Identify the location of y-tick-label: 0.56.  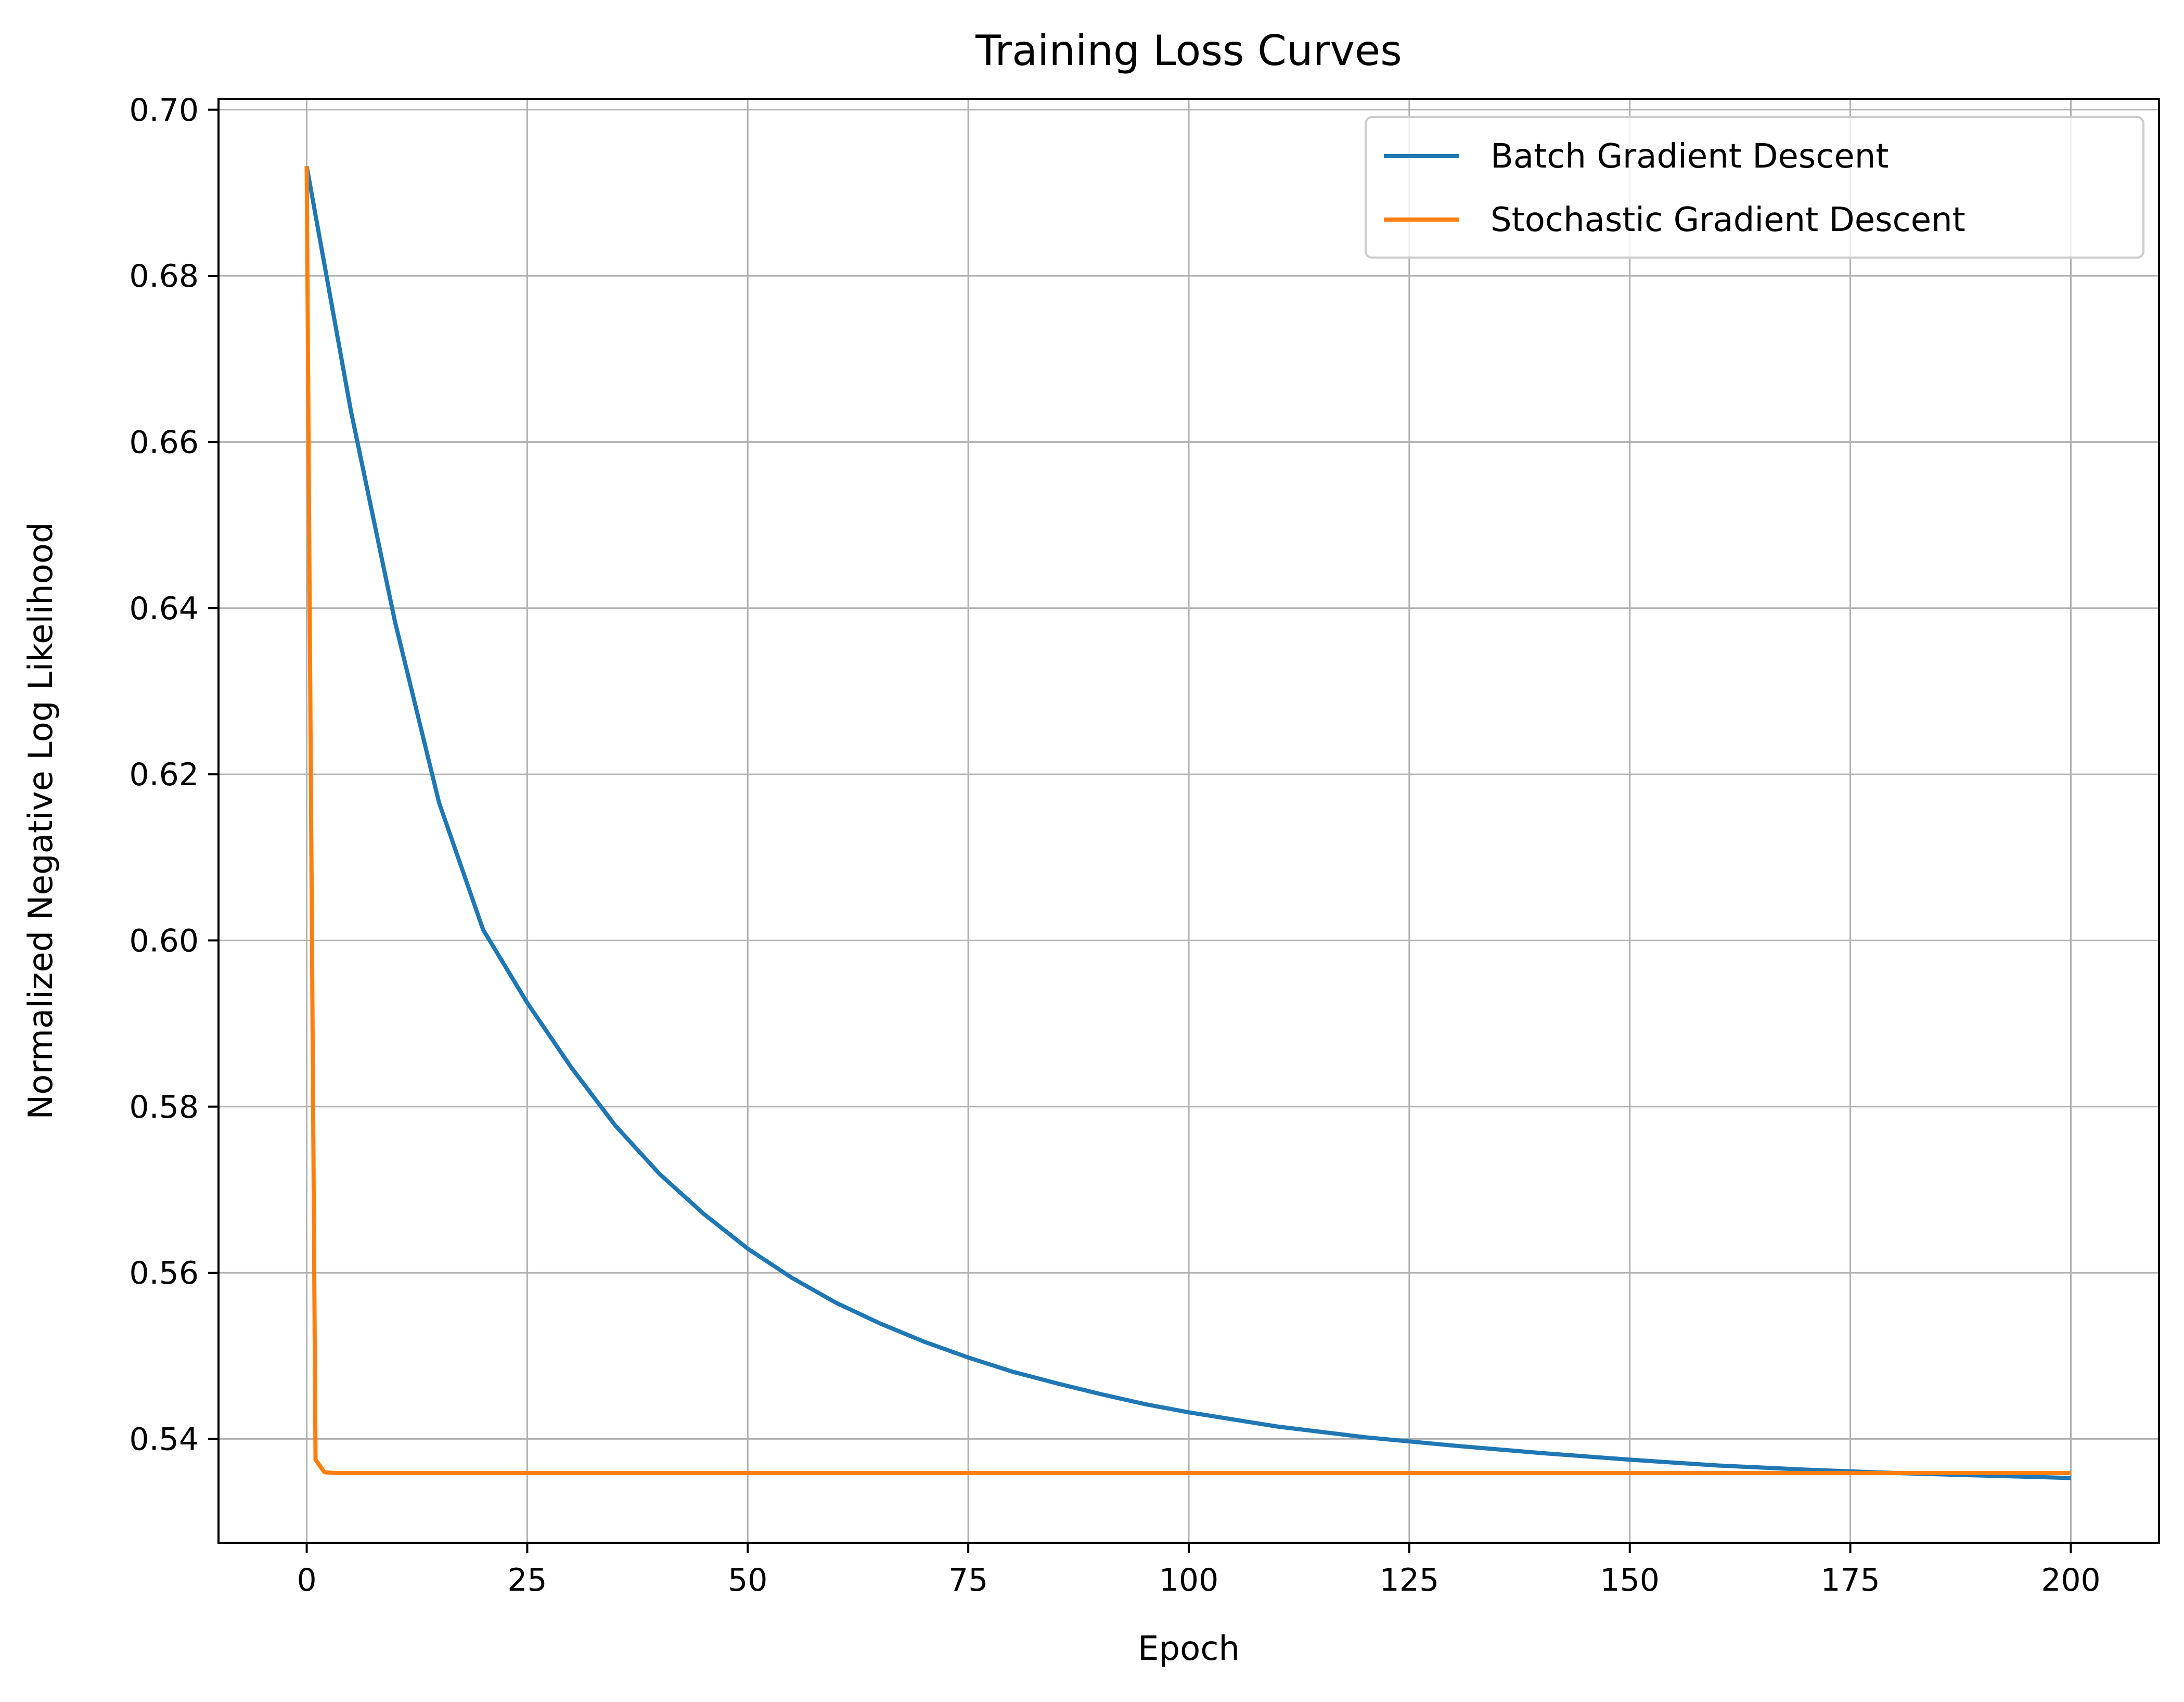
(164, 1273).